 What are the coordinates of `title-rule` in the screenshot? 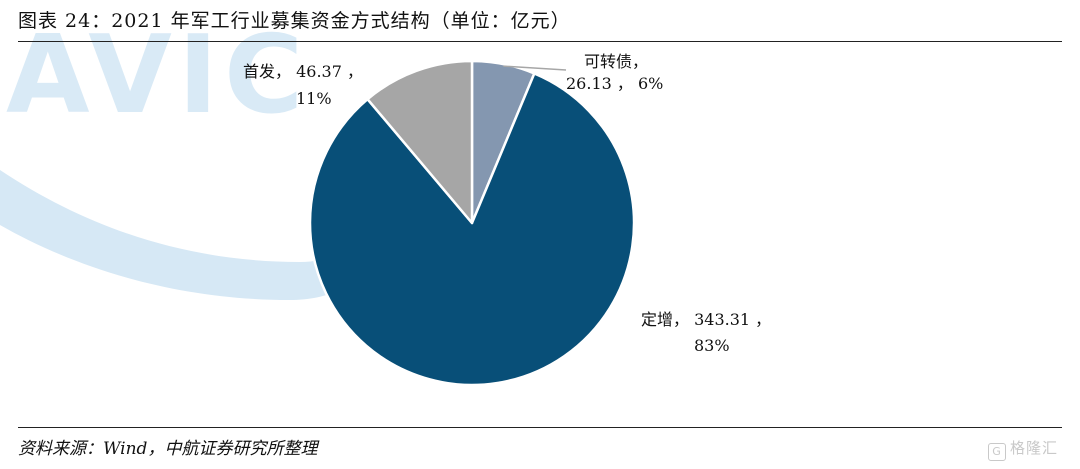 It's located at (540, 41).